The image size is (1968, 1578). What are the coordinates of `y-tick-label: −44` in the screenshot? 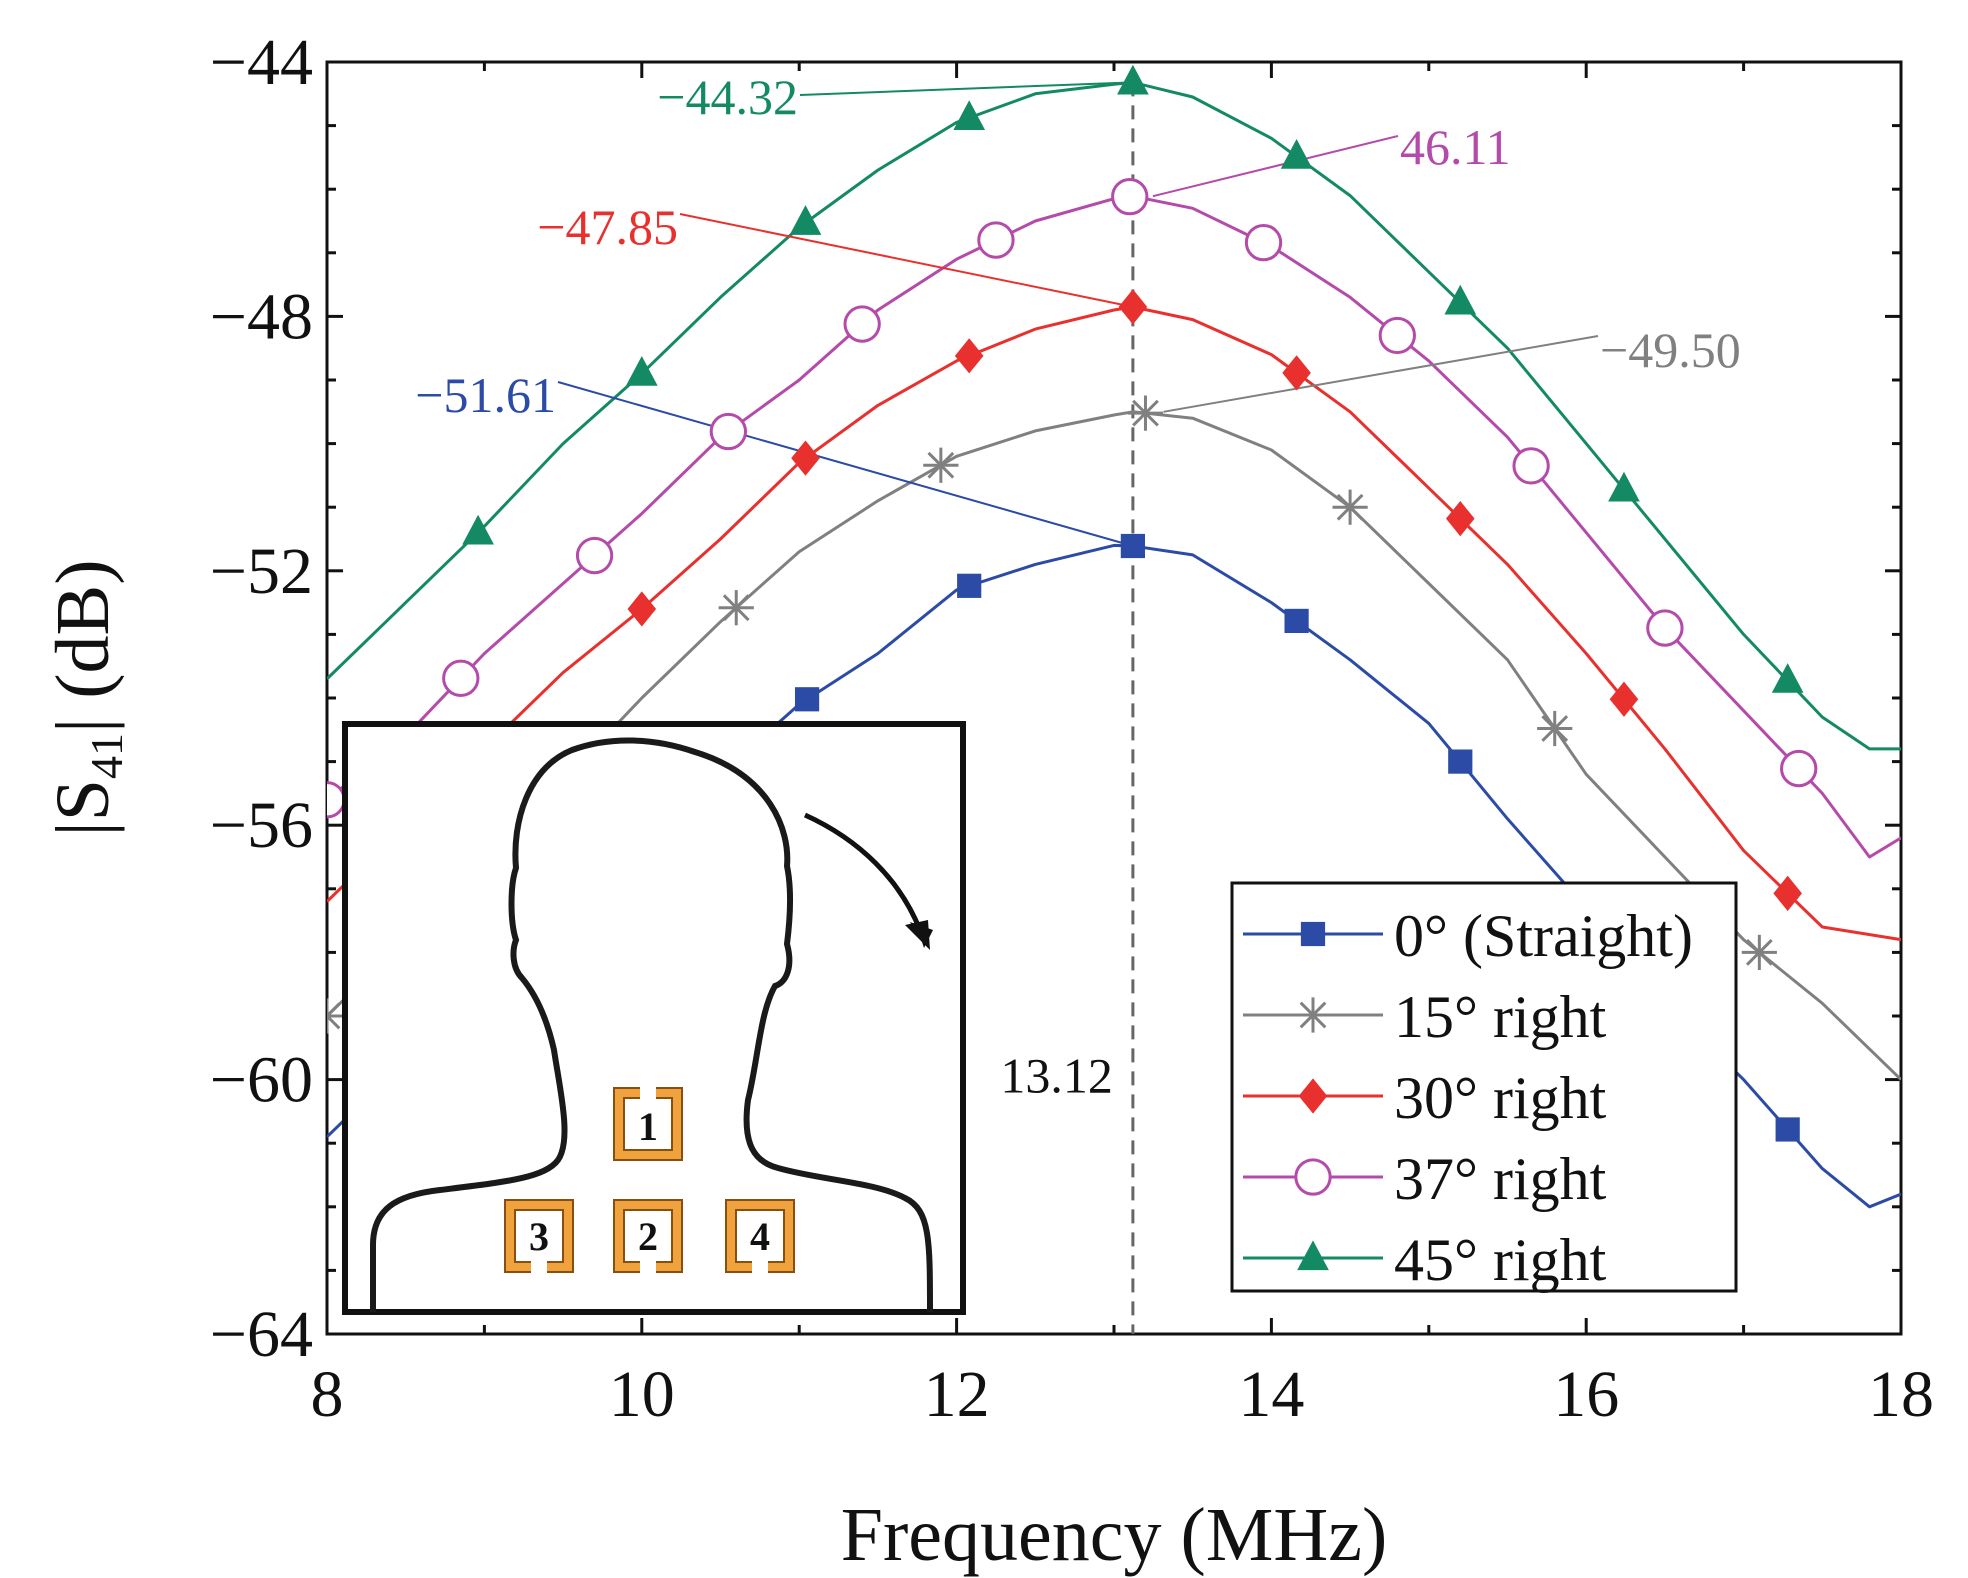 It's located at (261, 62).